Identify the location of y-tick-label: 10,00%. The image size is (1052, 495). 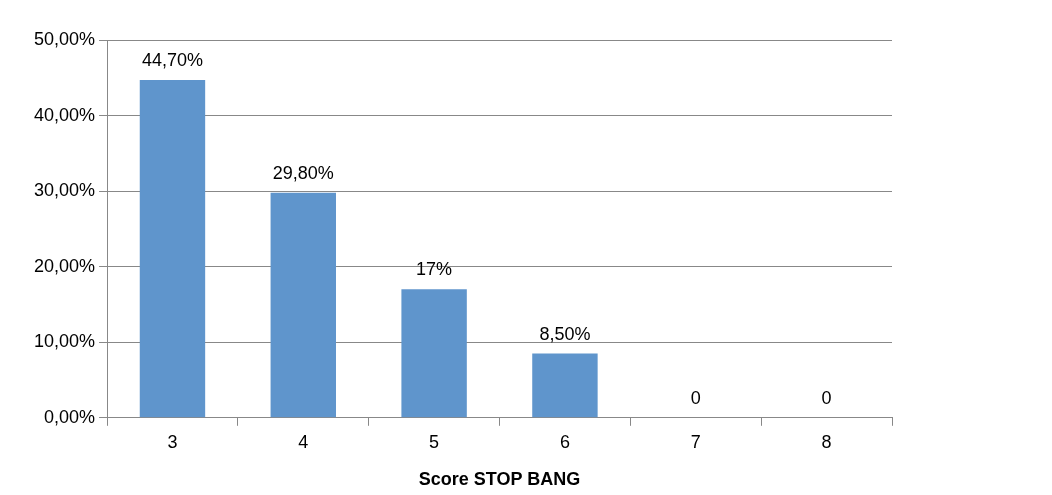
(64, 341).